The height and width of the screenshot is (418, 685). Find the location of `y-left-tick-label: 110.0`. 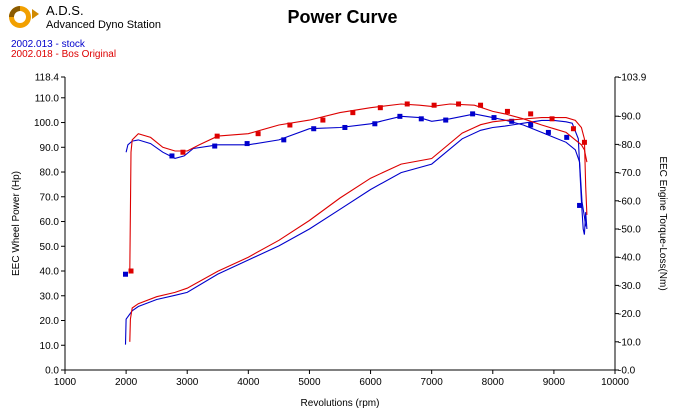

y-left-tick-label: 110.0 is located at coordinates (47, 98).